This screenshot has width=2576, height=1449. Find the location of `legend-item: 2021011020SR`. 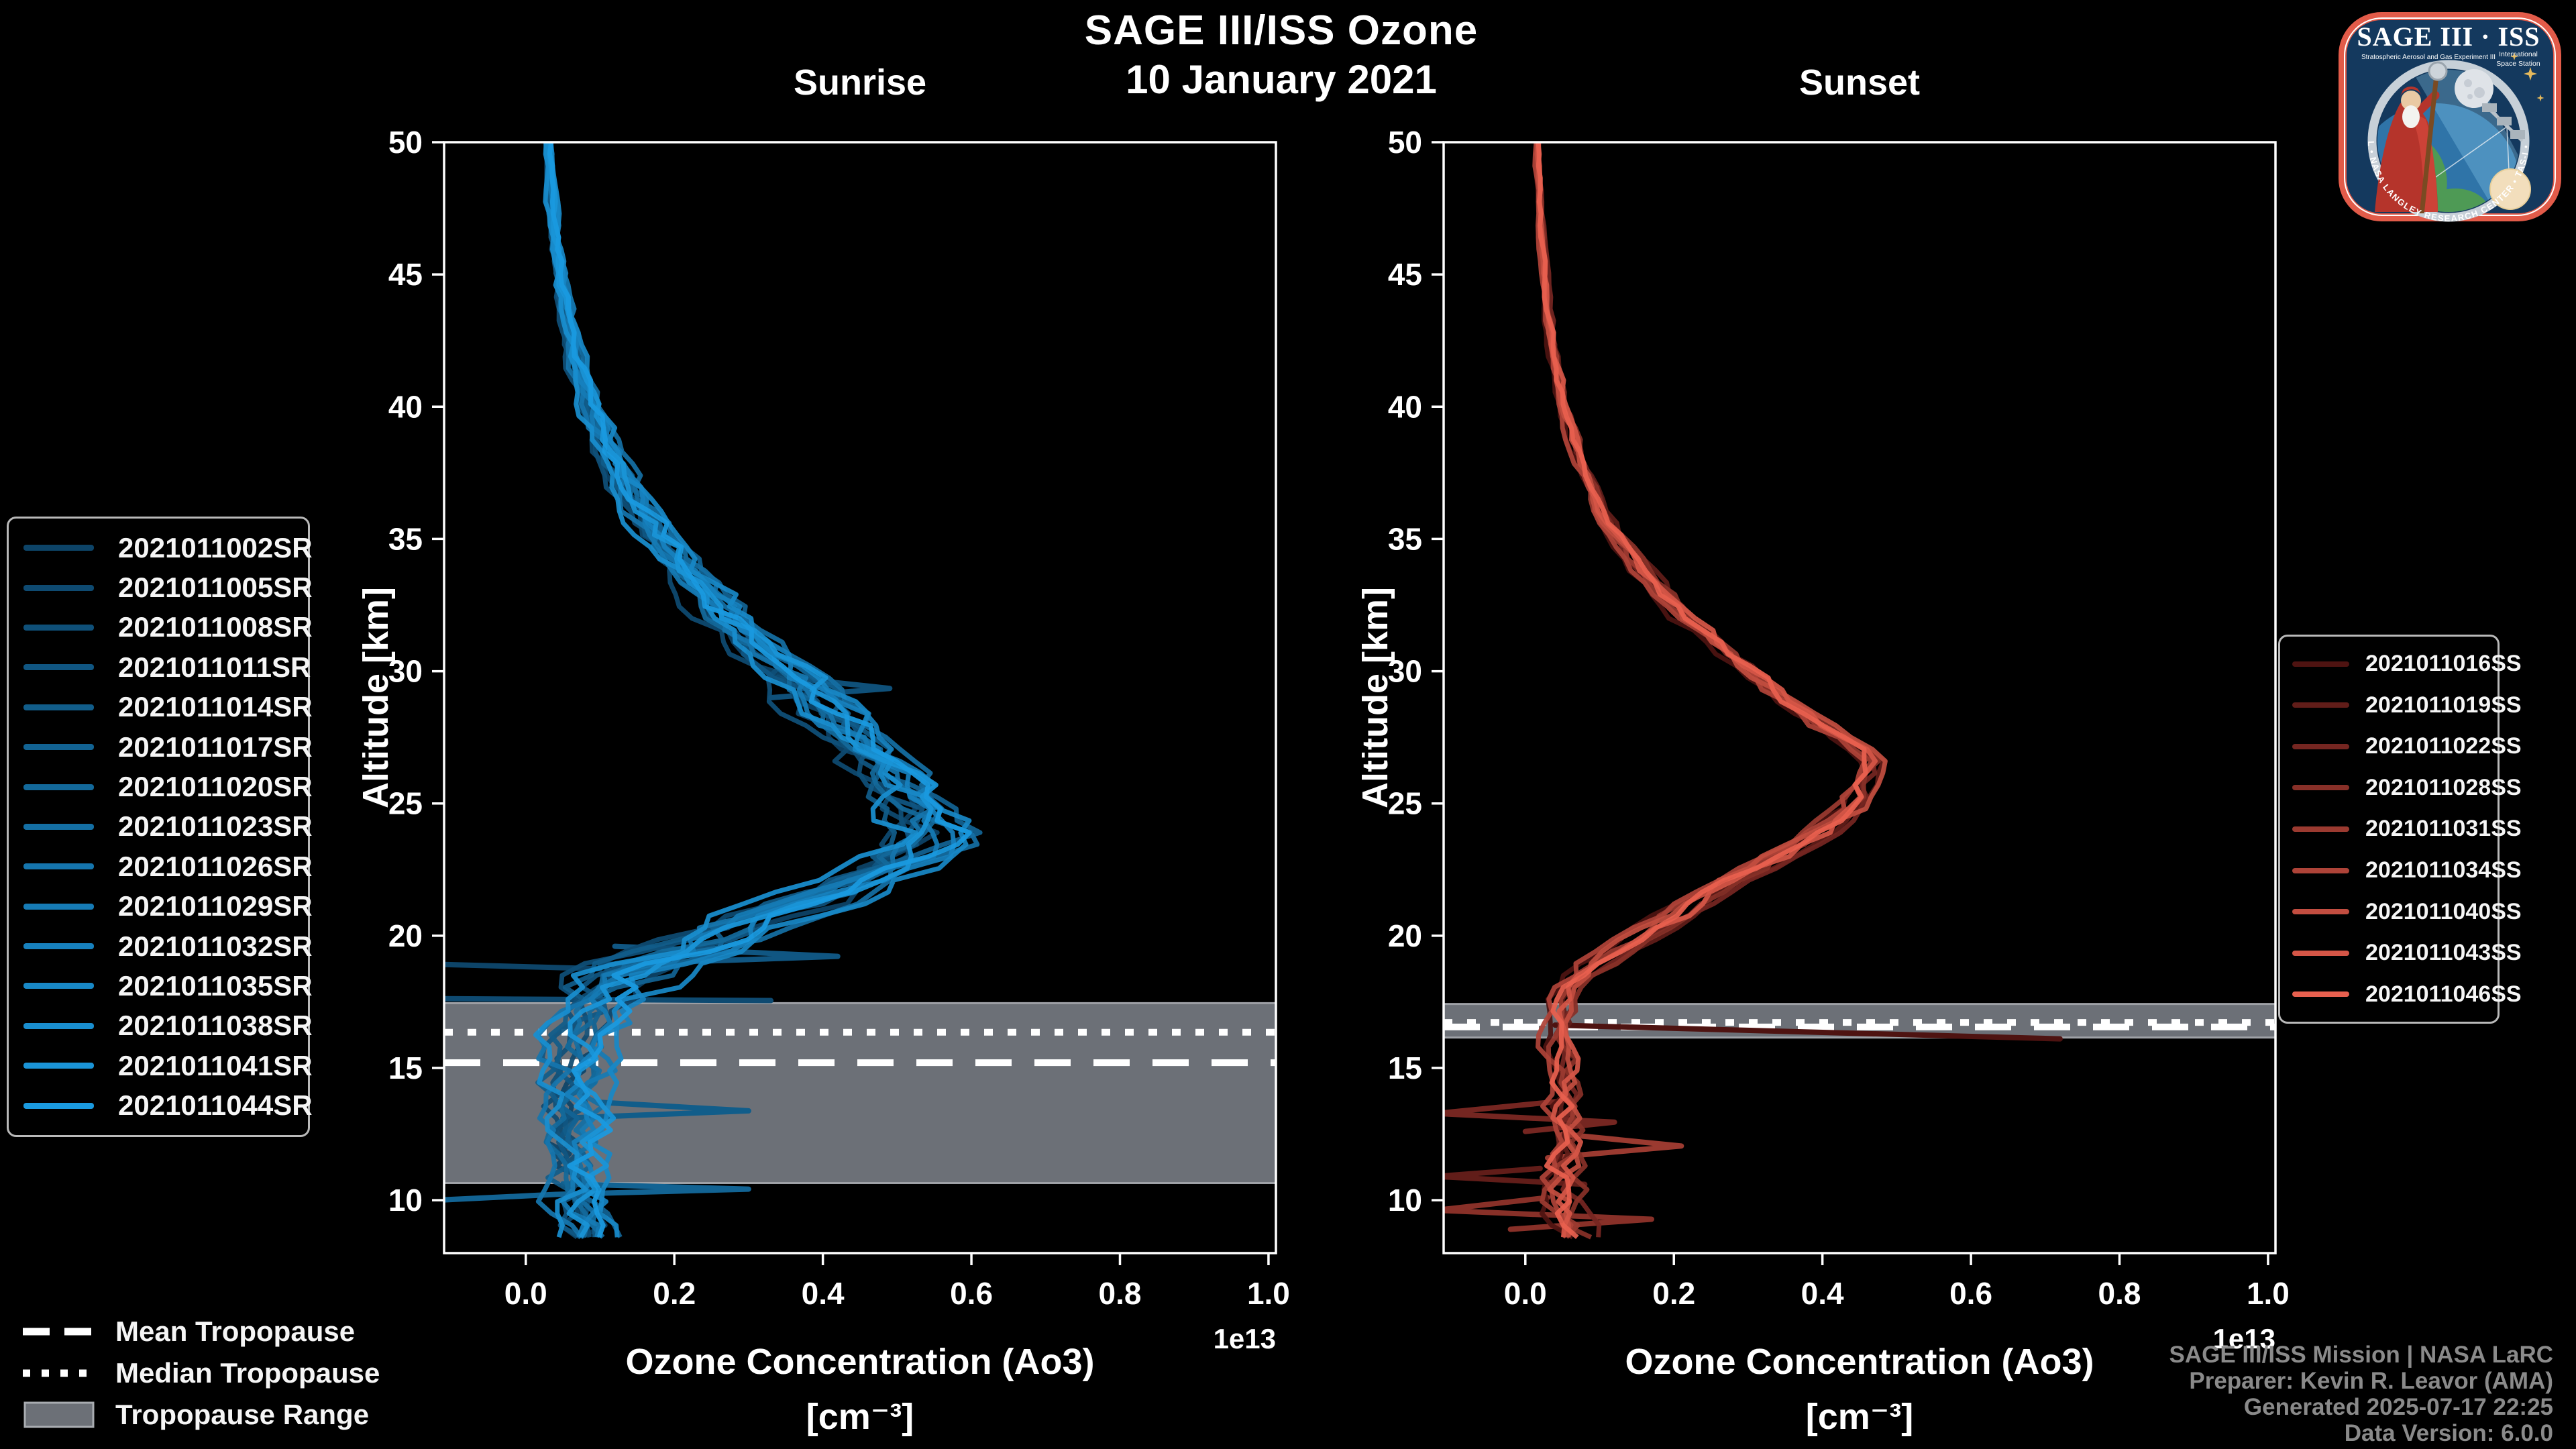

legend-item: 2021011020SR is located at coordinates (161, 787).